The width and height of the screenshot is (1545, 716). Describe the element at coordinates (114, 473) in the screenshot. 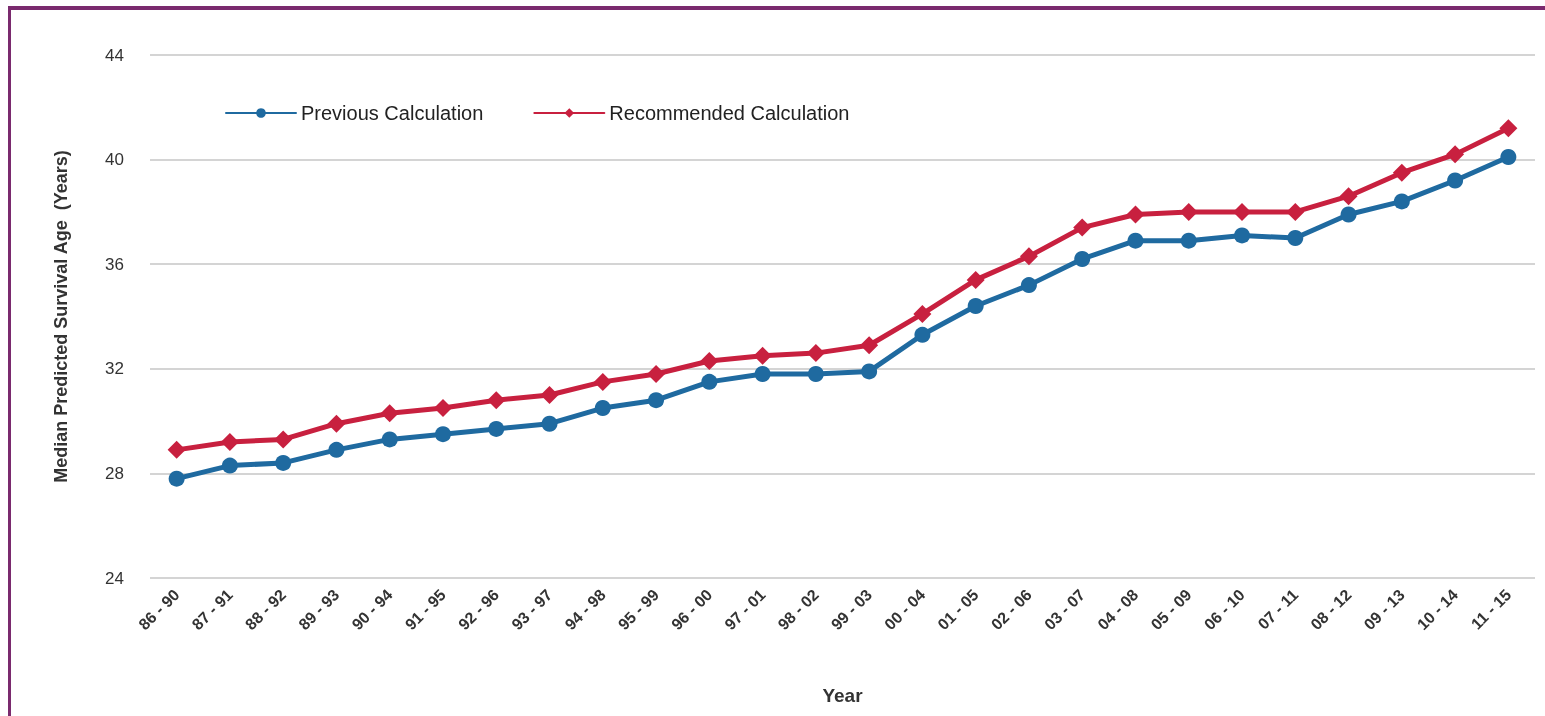

I see `y-tick-label: 28` at that location.